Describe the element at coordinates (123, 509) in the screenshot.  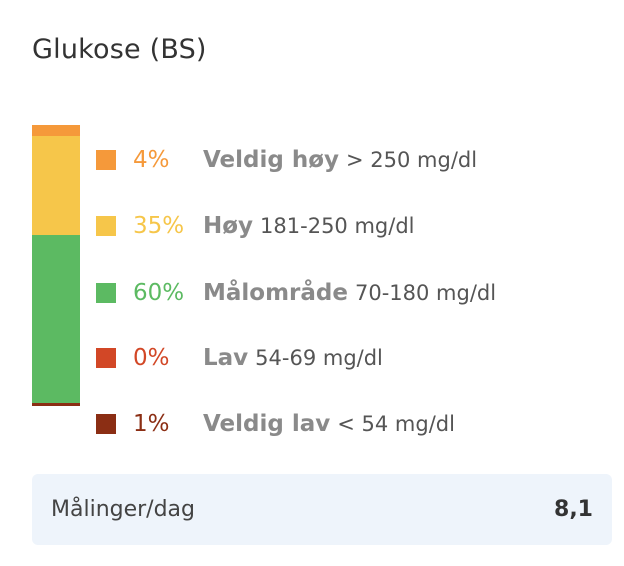
I see `measurements-per-day-label: Målinger/dag` at that location.